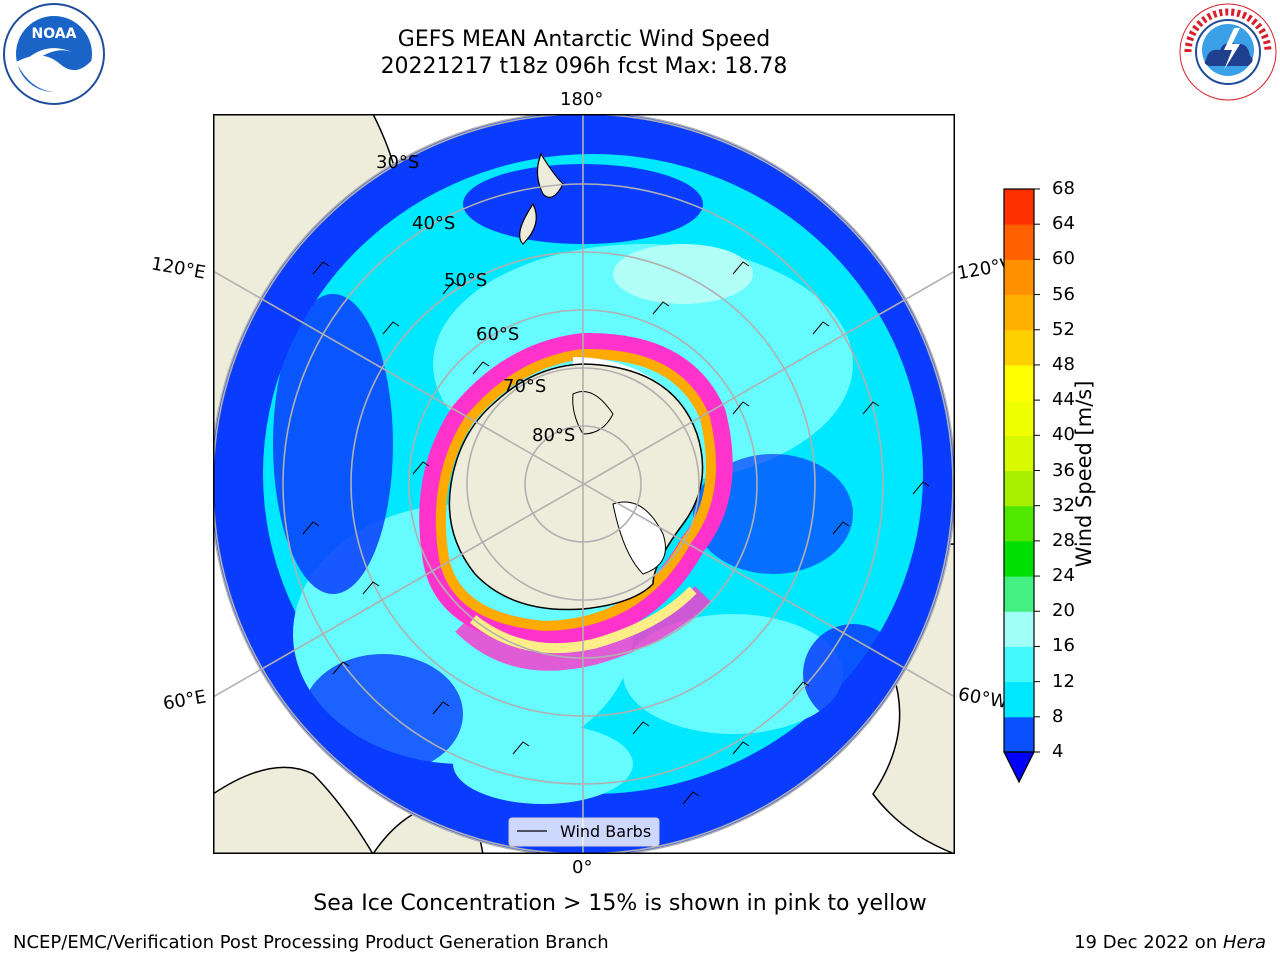 This screenshot has width=1280, height=960. Describe the element at coordinates (1148, 942) in the screenshot. I see `footer-date-text: 19 Dec 2022 on` at that location.